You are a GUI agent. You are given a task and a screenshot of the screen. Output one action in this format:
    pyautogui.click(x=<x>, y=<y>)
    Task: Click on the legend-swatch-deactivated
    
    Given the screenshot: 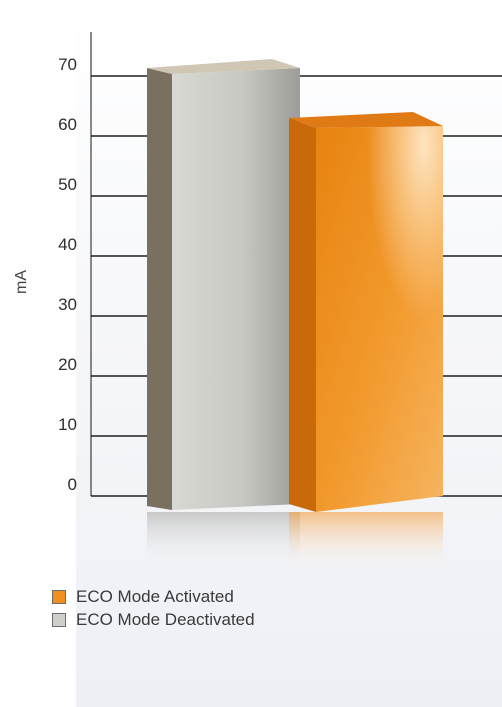 What is the action you would take?
    pyautogui.click(x=59, y=620)
    